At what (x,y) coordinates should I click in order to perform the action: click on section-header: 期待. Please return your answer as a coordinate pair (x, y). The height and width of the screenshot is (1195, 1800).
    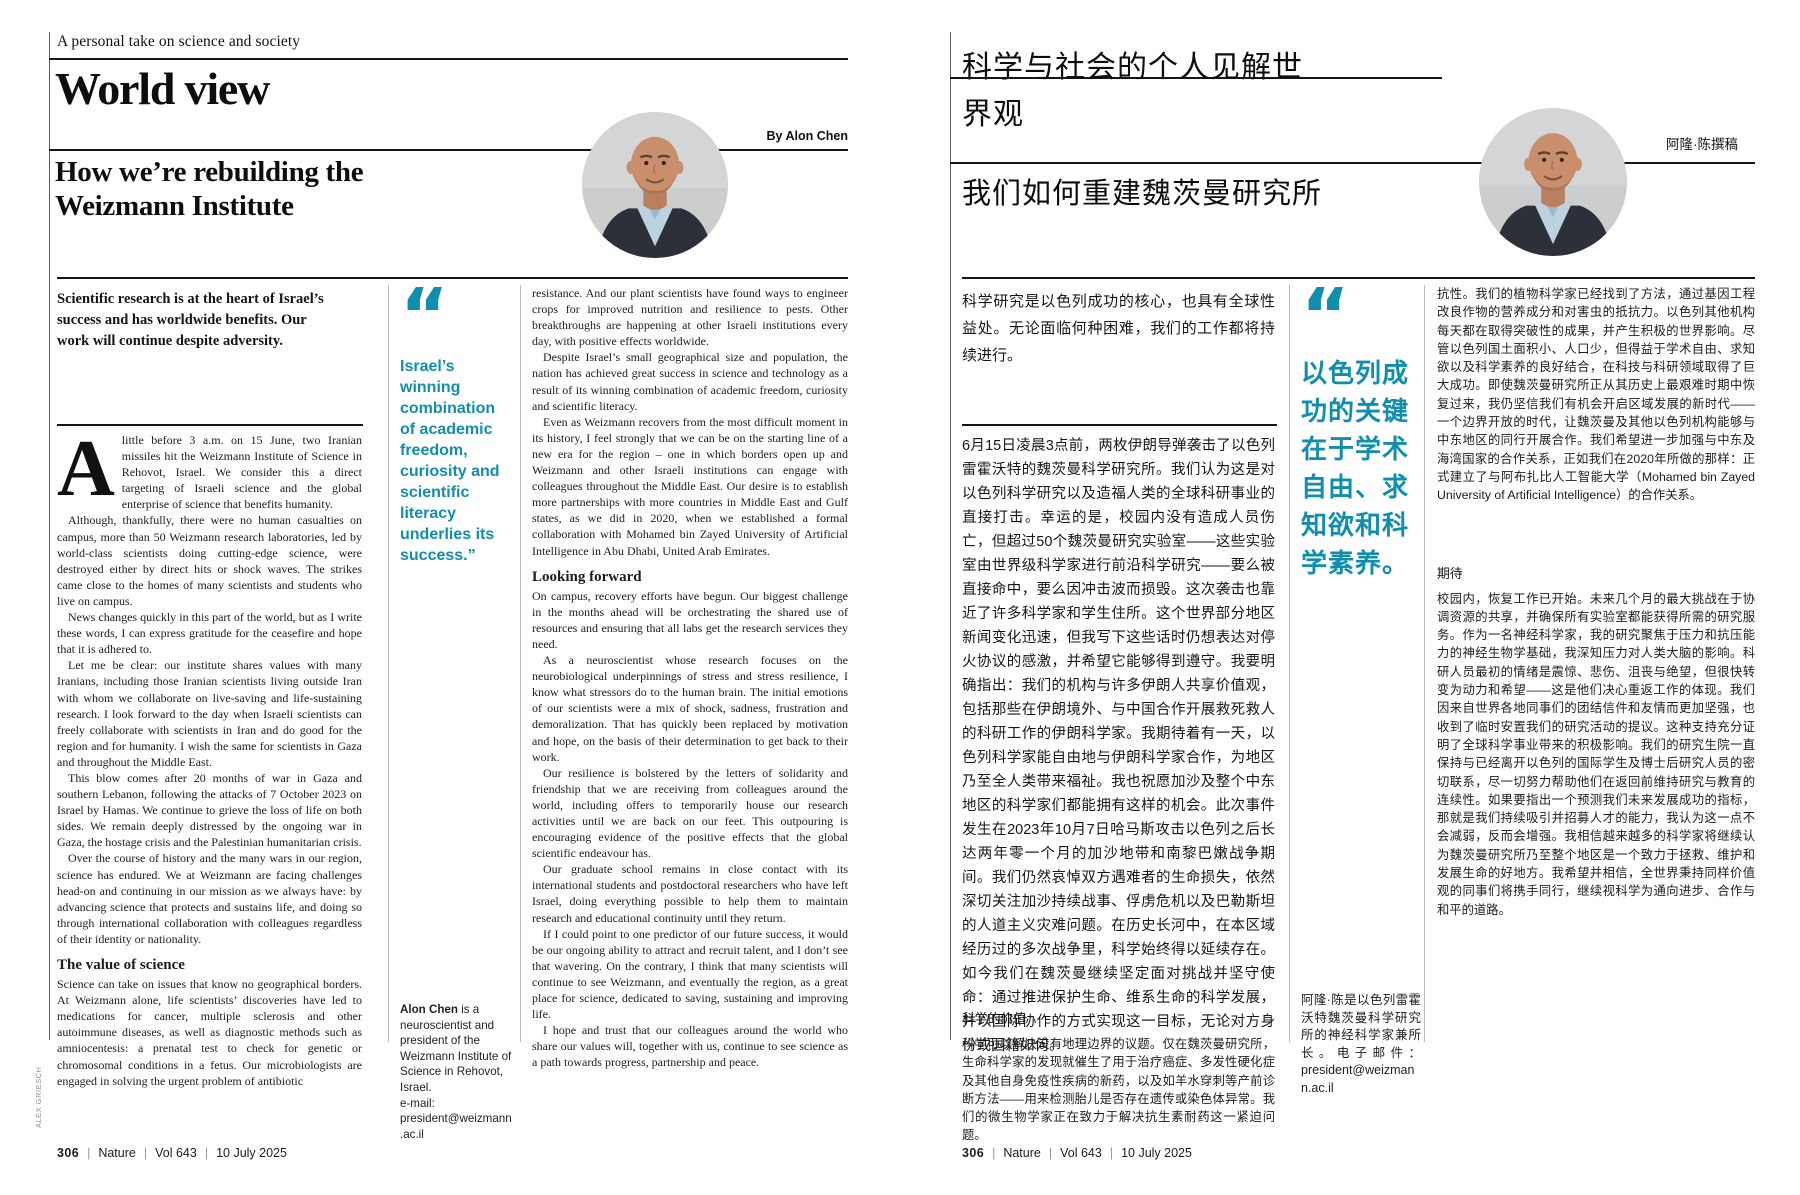
    Looking at the image, I should click on (1450, 573).